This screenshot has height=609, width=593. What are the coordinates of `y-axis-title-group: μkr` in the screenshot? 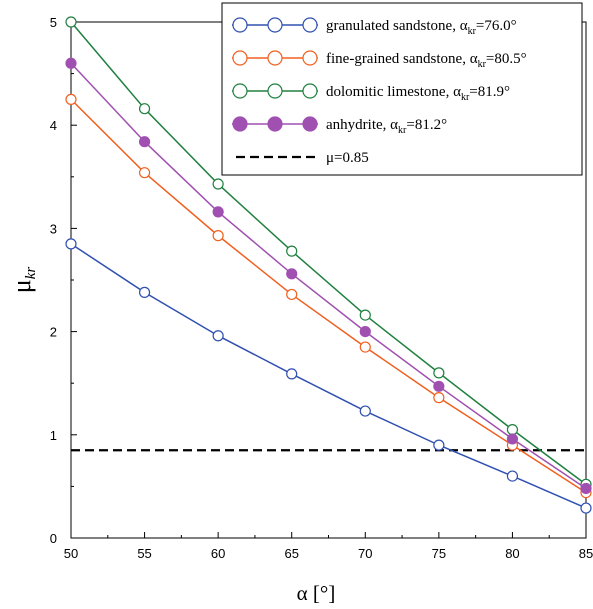 It's located at (23, 280).